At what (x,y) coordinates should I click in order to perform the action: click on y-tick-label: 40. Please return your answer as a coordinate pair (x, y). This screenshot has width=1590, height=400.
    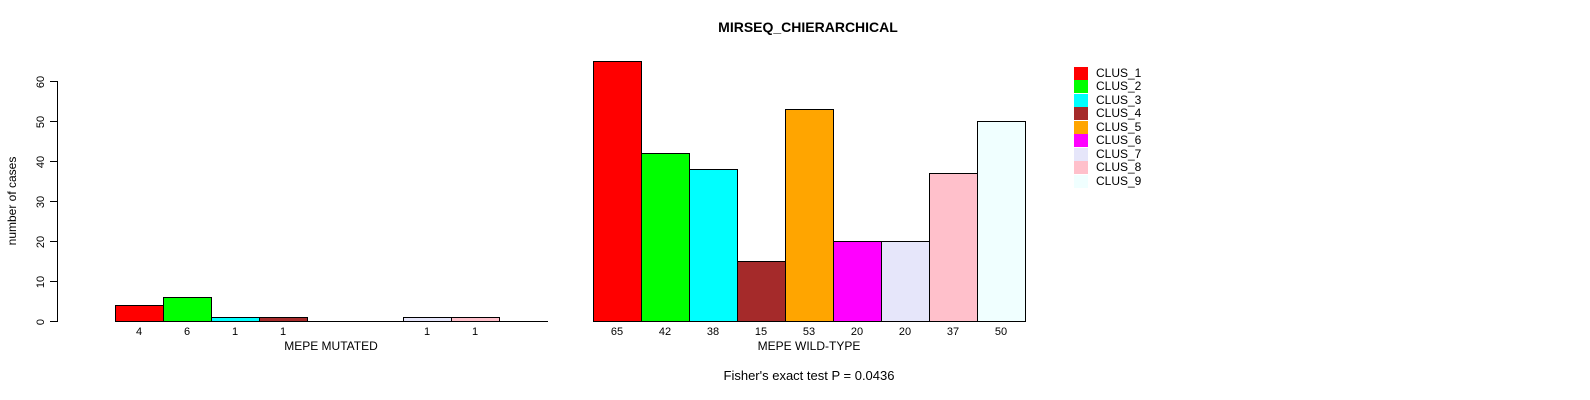
    Looking at the image, I should click on (41, 161).